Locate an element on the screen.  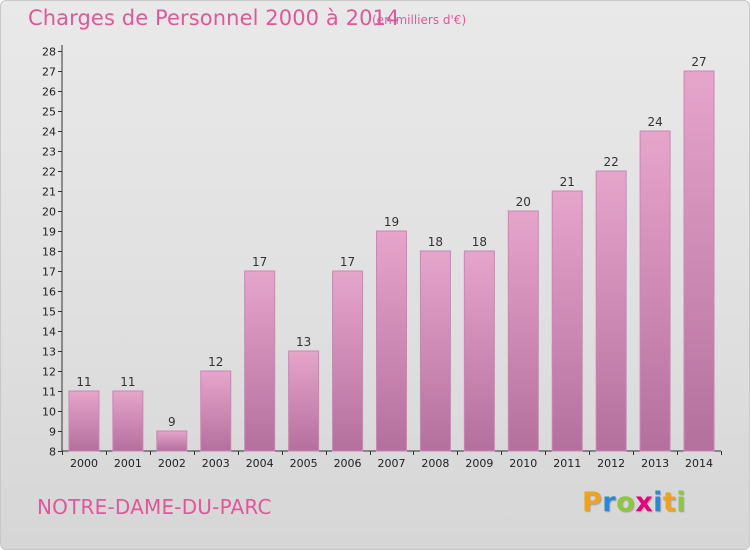
y-tick-label: 13 is located at coordinates (49, 352).